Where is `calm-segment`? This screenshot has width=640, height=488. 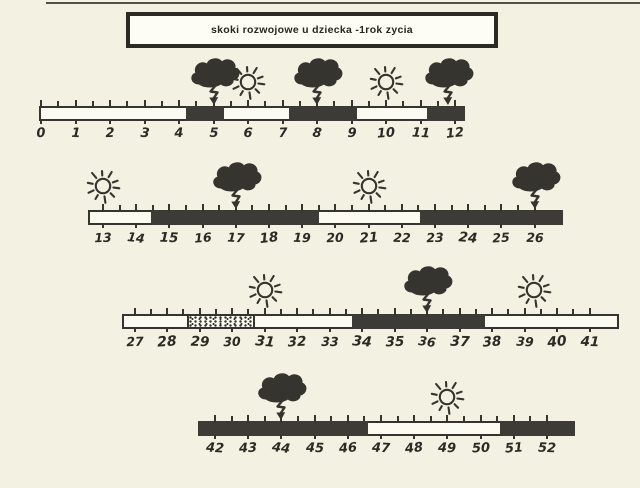 calm-segment is located at coordinates (434, 428).